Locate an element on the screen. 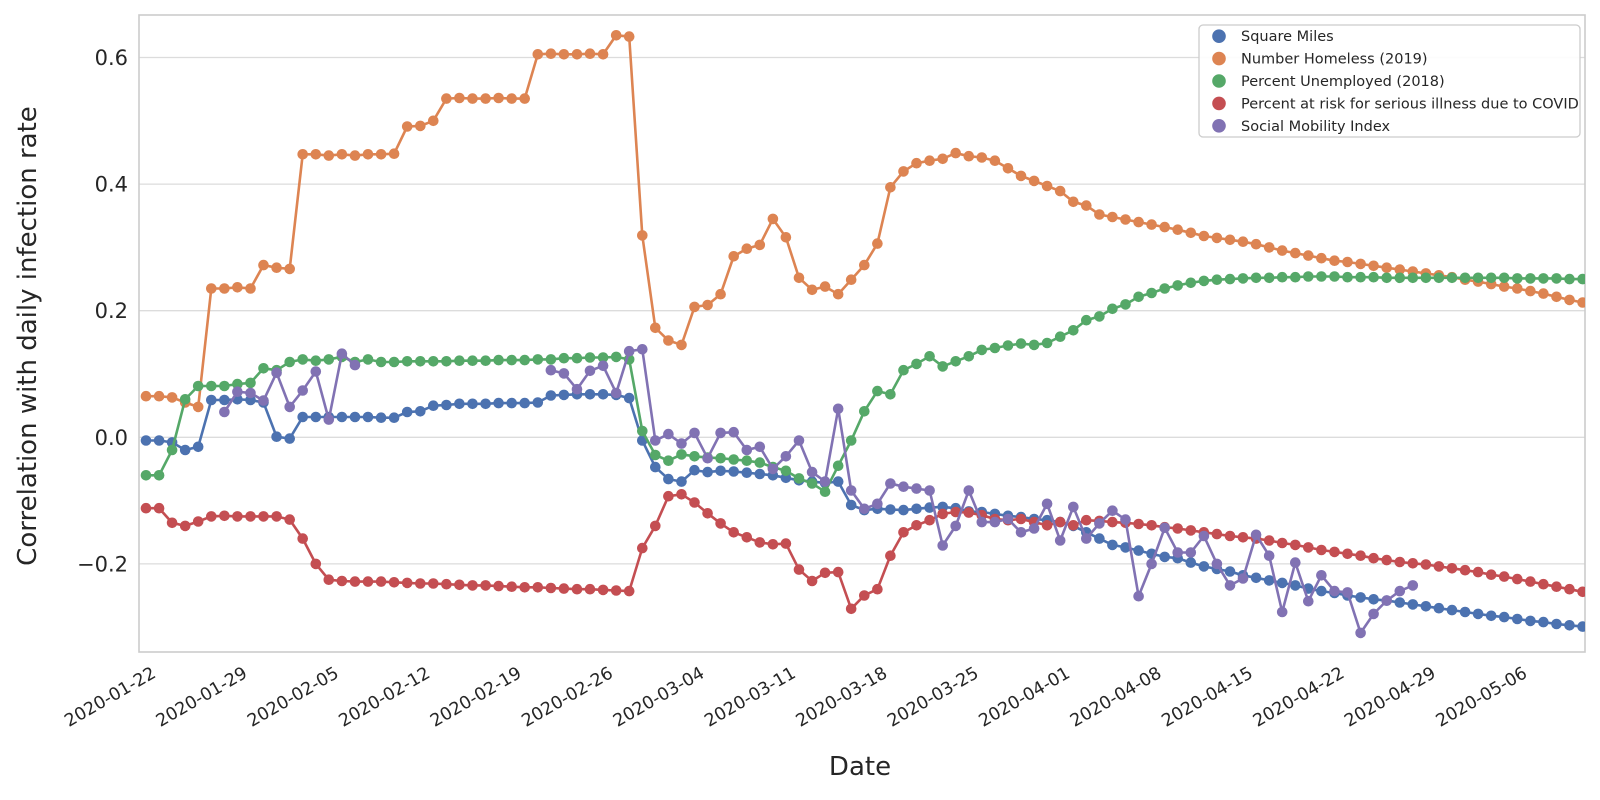 The image size is (1600, 800). x-tick-label: 2020-03-25 is located at coordinates (933, 697).